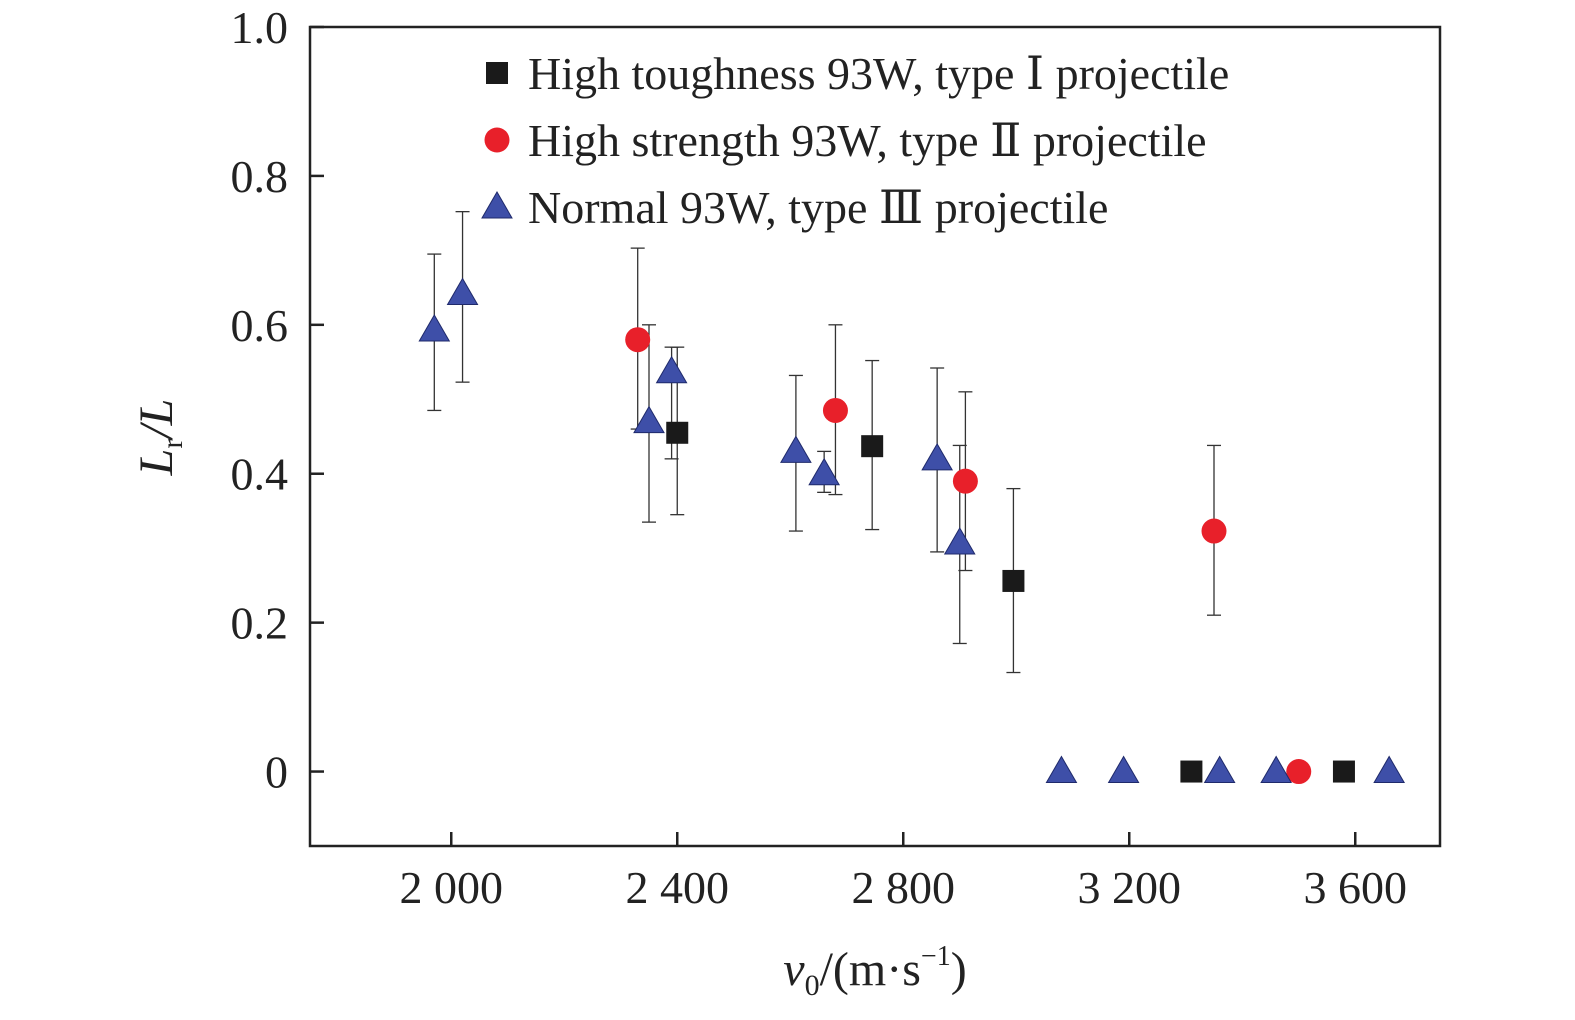  What do you see at coordinates (874, 971) in the screenshot?
I see `x-axis-label: v0/(m·s−1)` at bounding box center [874, 971].